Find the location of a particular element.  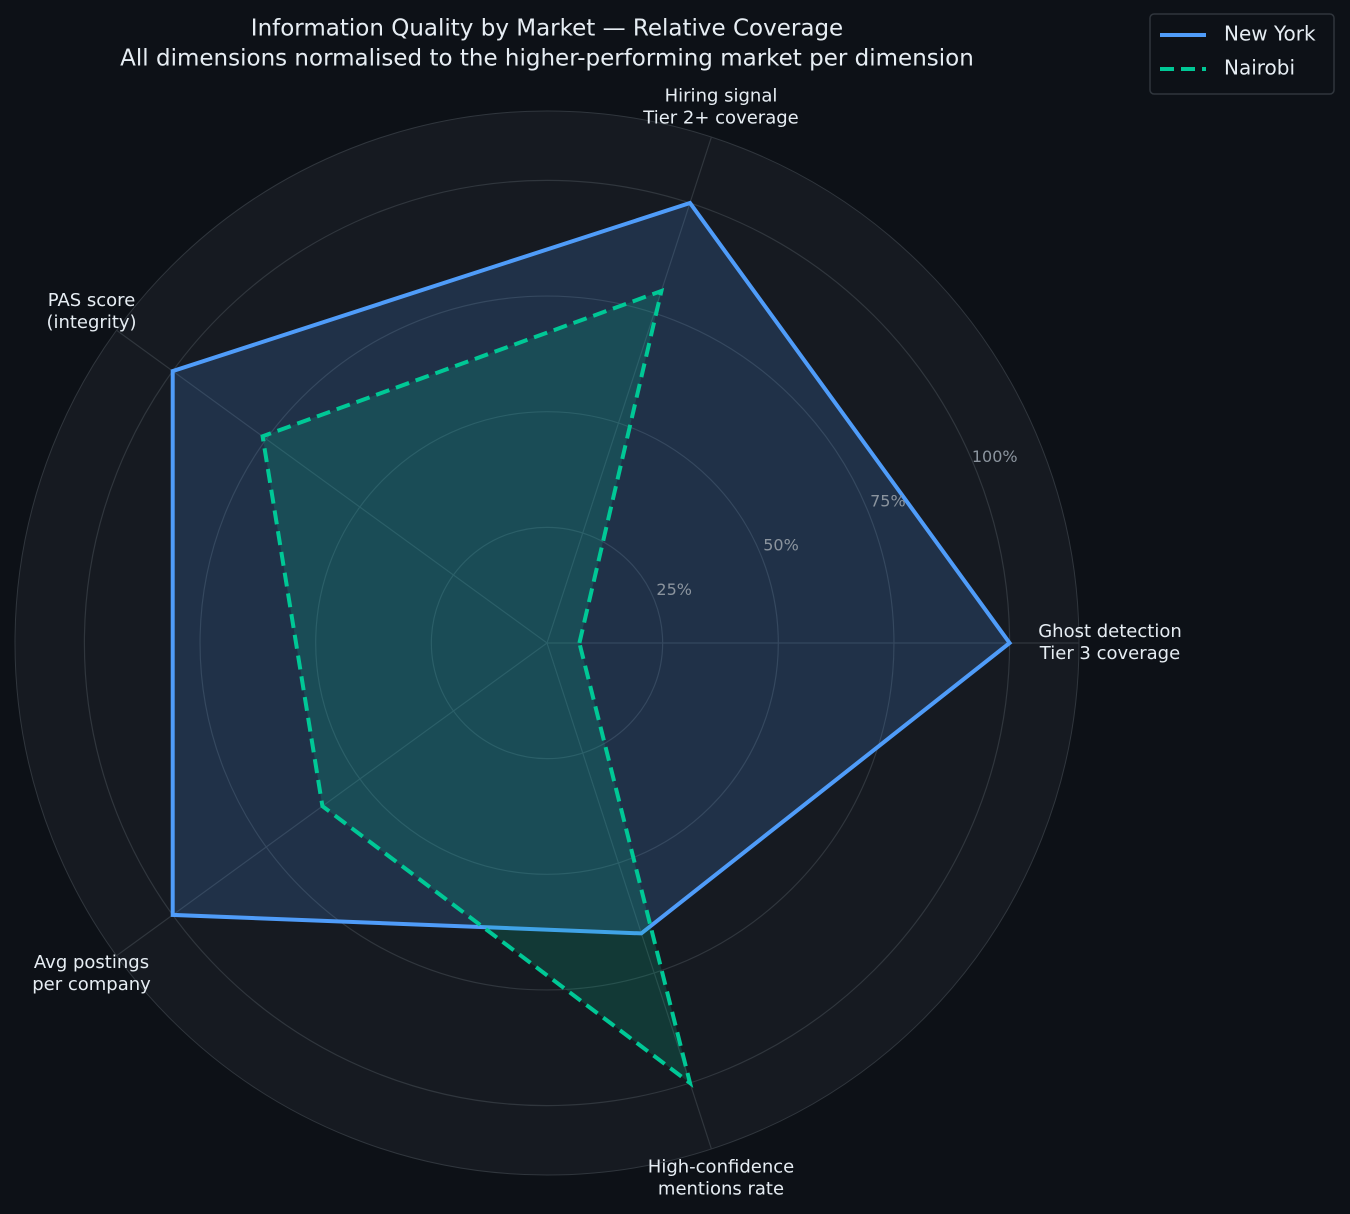

category-label: PAS score (integrity) is located at coordinates (91, 311).